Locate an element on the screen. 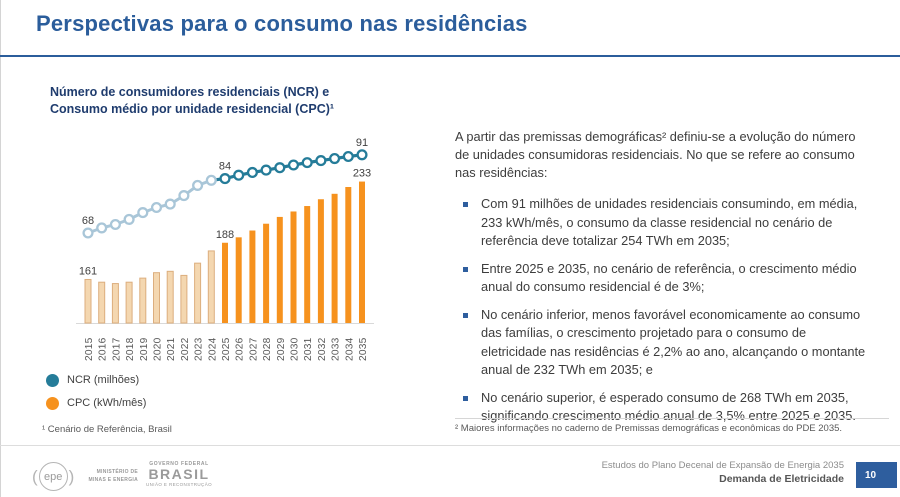  legend-label-ncr: NCR (milhões) is located at coordinates (103, 380).